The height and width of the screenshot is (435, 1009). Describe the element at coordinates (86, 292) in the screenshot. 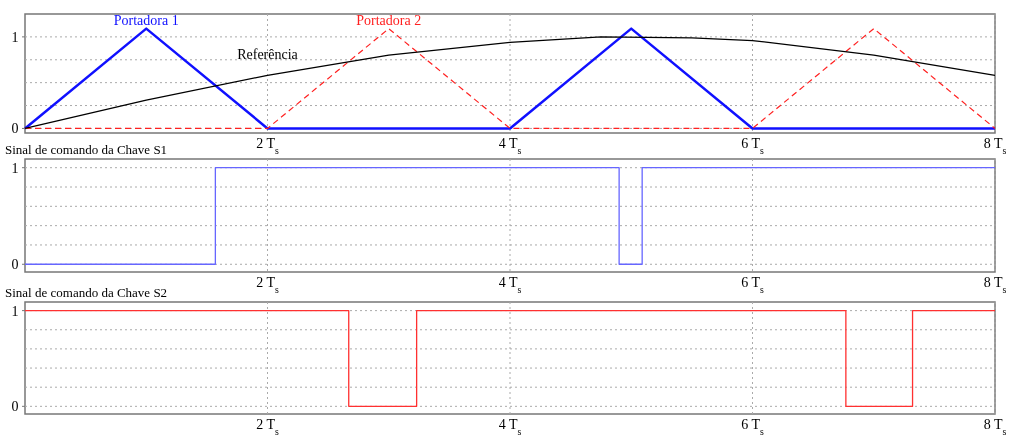

I see `chart-title: Sinal de comando da Chave S2` at that location.